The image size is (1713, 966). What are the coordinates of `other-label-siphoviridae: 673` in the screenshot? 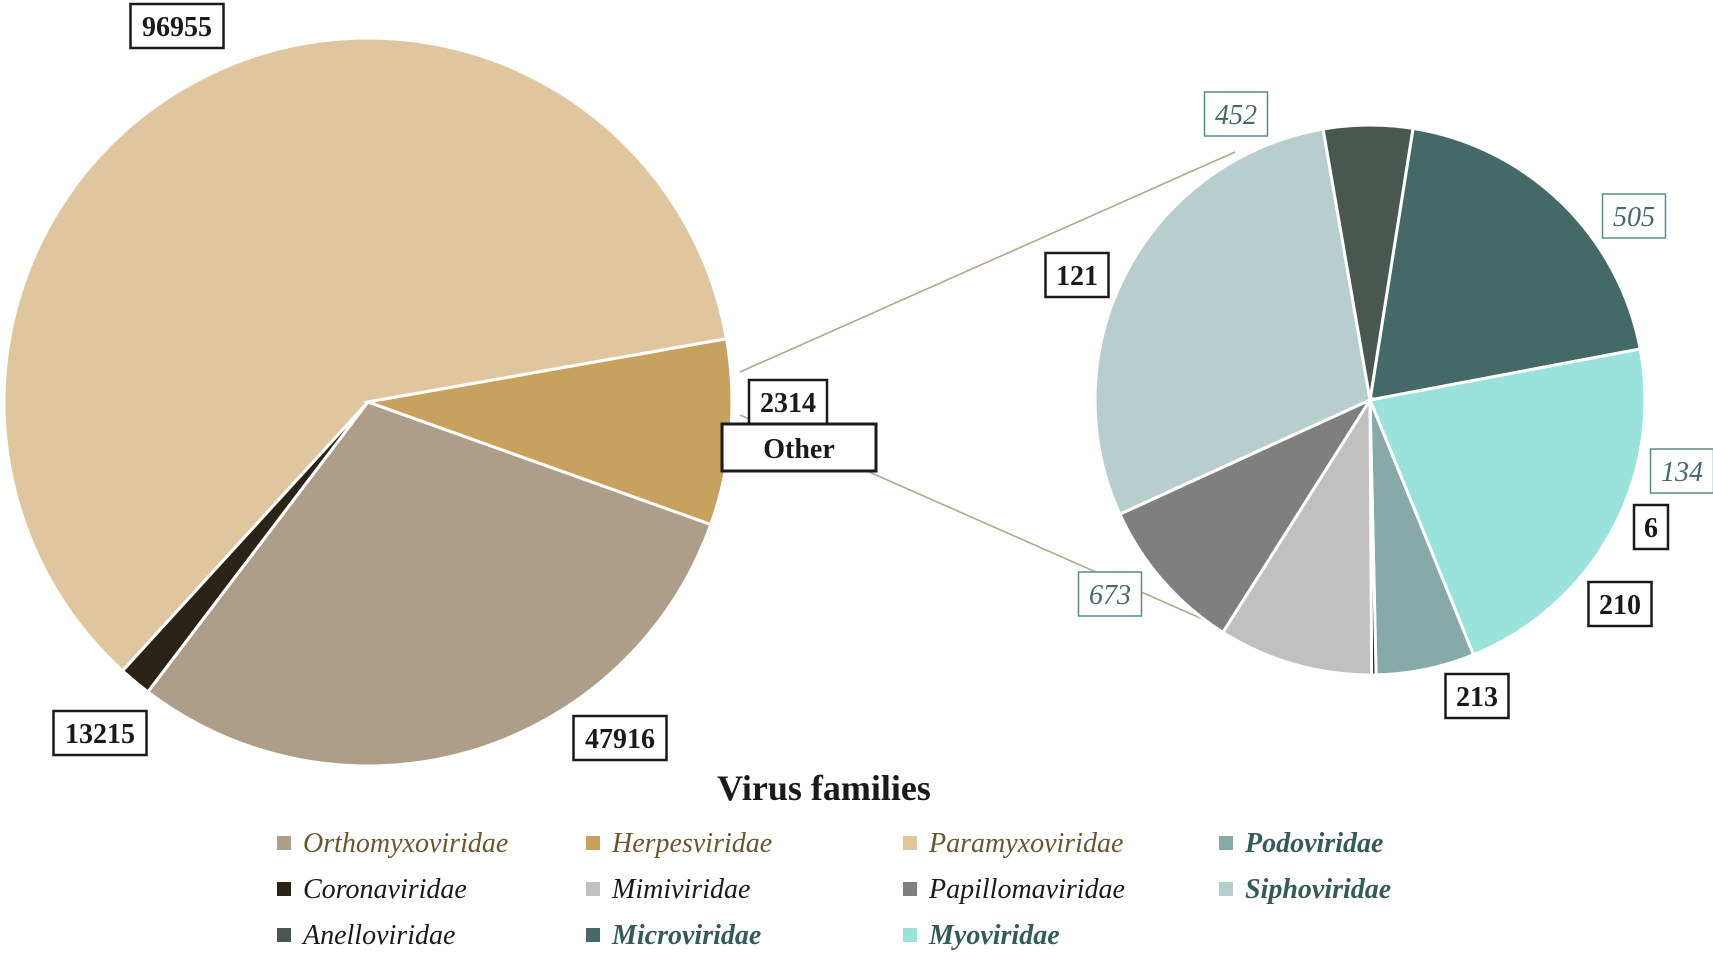 It's located at (1110, 594).